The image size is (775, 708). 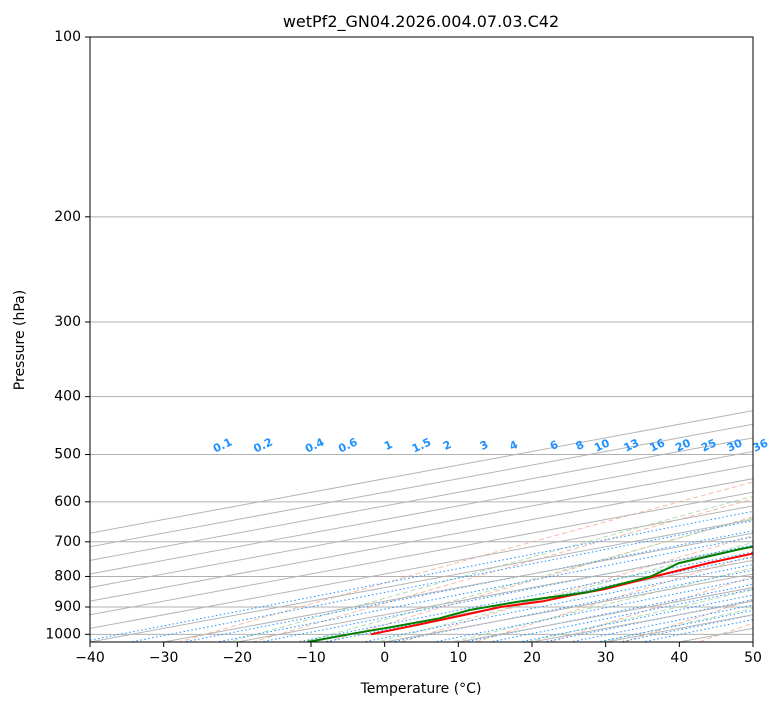 What do you see at coordinates (735, 445) in the screenshot?
I see `mixing-ratio-label: 30` at bounding box center [735, 445].